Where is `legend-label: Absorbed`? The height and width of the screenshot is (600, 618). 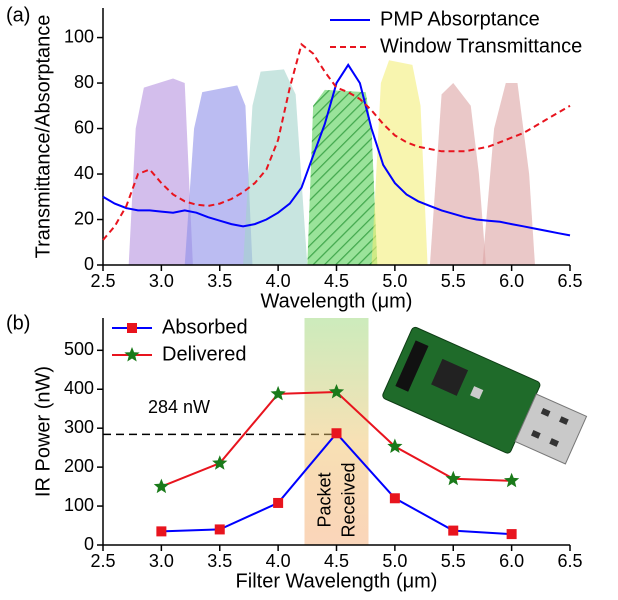
legend-label: Absorbed is located at coordinates (205, 327).